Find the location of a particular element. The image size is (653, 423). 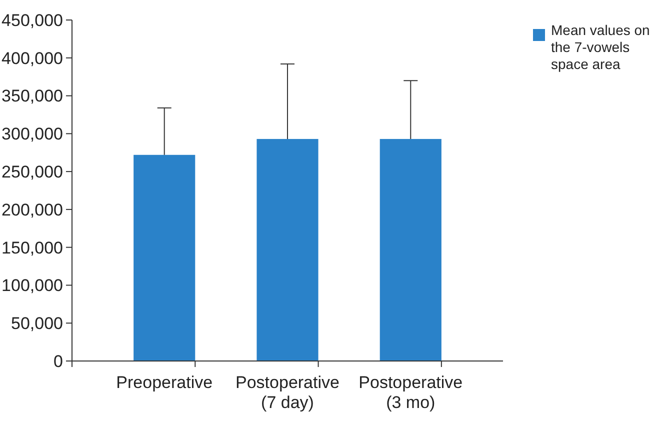

x-tick-label: Postoperative (7 day) is located at coordinates (288, 392).